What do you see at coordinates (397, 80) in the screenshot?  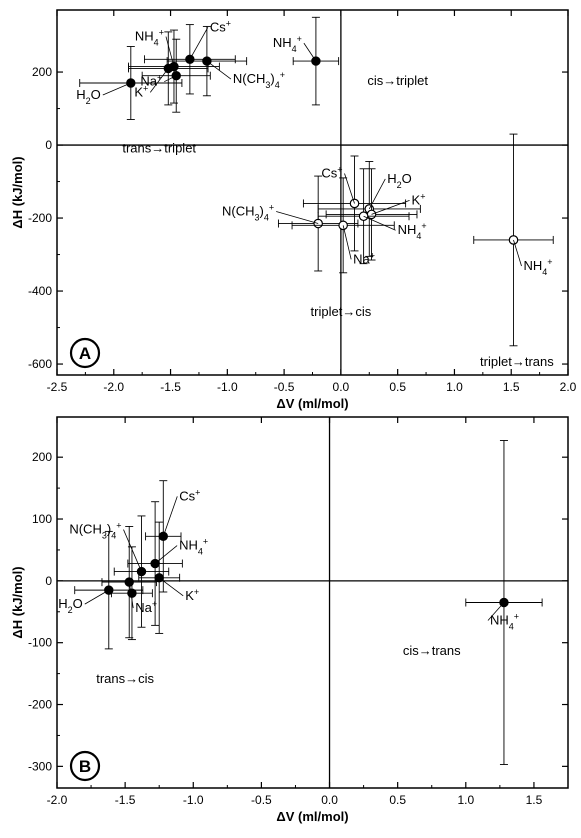 I see `region-label: cis→triplet` at bounding box center [397, 80].